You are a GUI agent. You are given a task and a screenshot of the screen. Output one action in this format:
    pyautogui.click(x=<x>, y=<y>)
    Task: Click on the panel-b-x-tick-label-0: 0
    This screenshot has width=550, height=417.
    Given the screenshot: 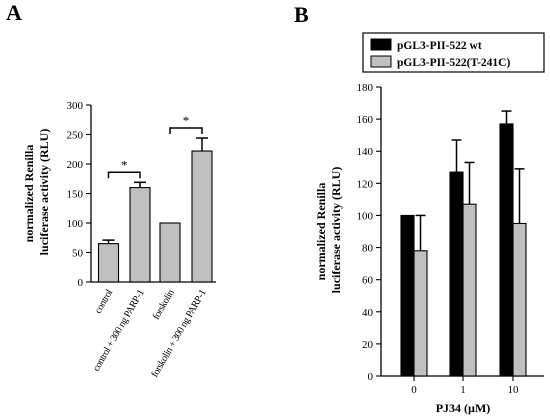 What is the action you would take?
    pyautogui.click(x=414, y=390)
    